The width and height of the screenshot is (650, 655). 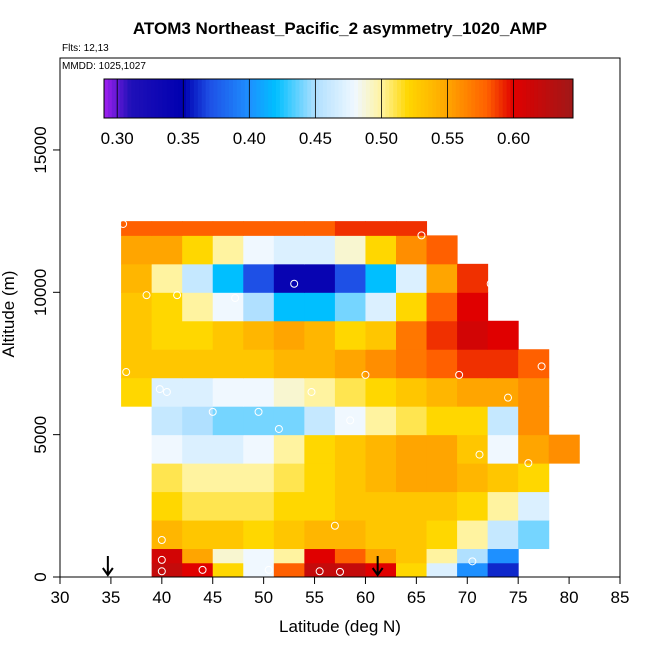 I want to click on colorbar-tick-label: 0.40, so click(x=249, y=138).